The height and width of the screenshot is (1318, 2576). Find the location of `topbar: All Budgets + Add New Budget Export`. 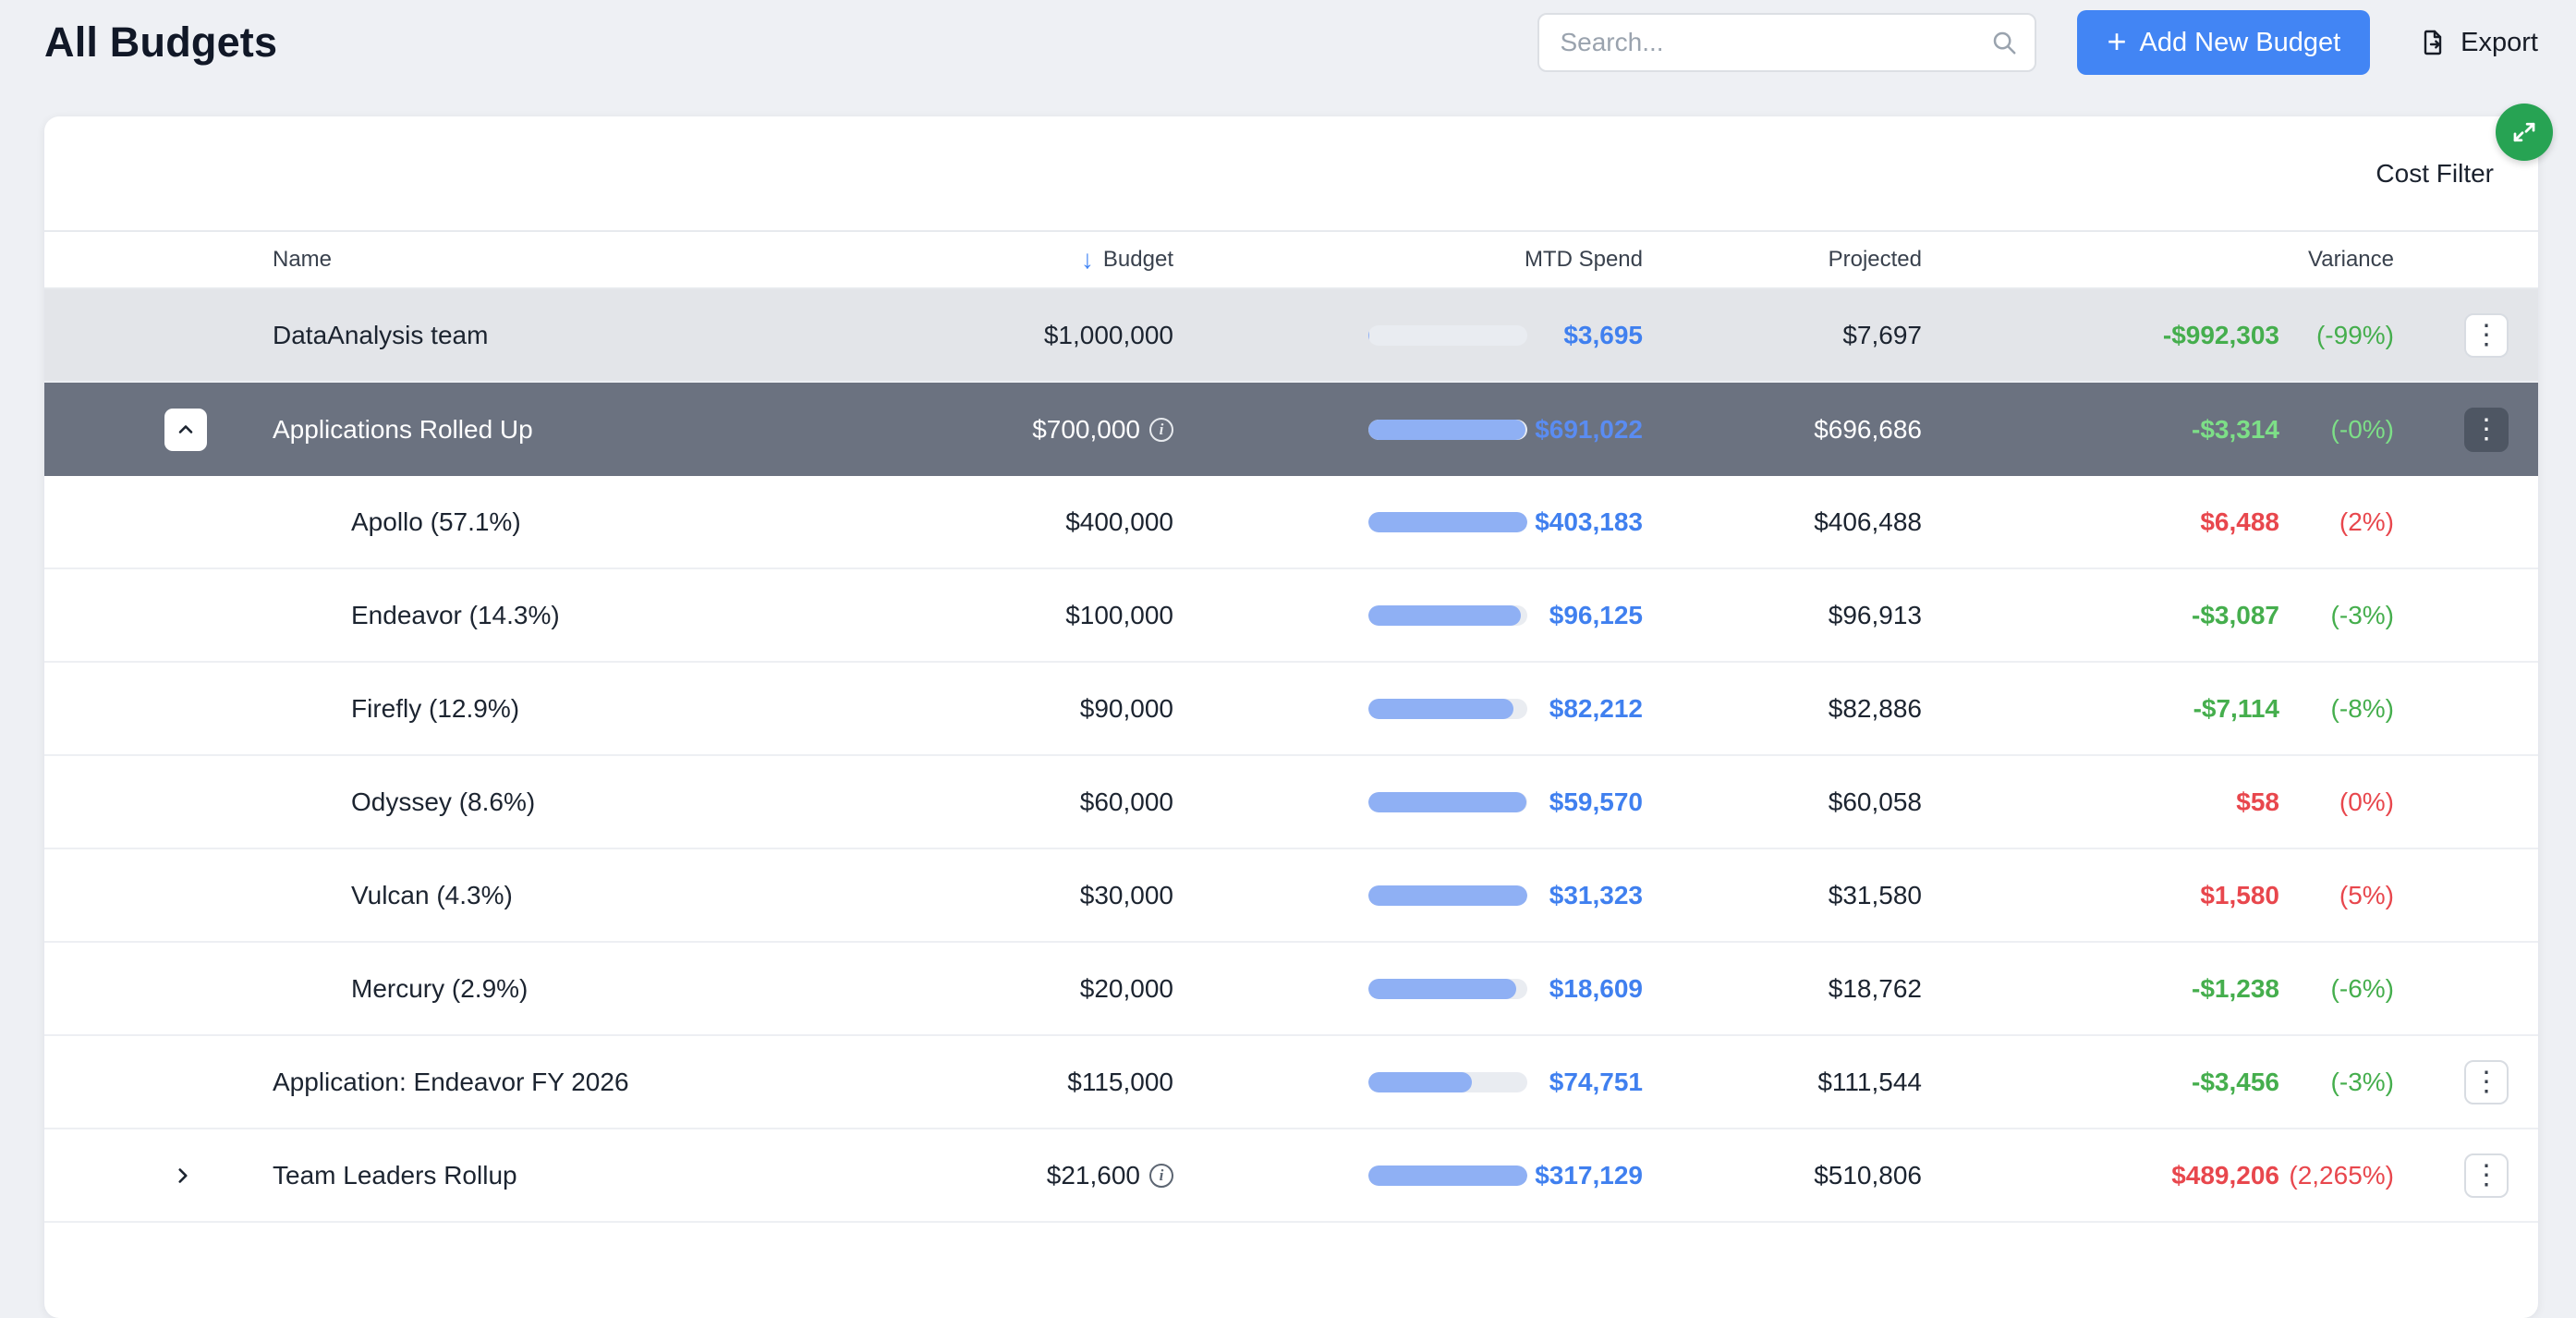

topbar: All Budgets + Add New Budget Export is located at coordinates (1288, 58).